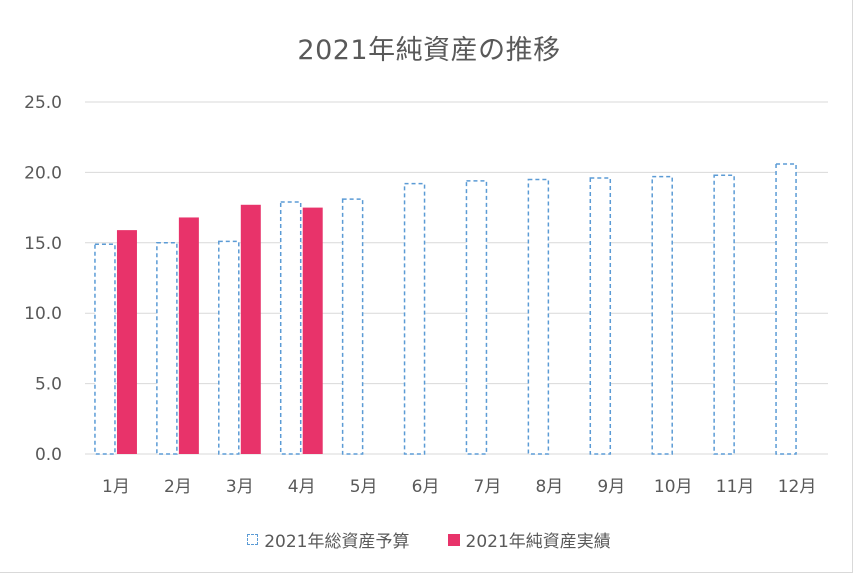 Image resolution: width=858 pixels, height=578 pixels. What do you see at coordinates (797, 487) in the screenshot?
I see `x-tick-label: 12月` at bounding box center [797, 487].